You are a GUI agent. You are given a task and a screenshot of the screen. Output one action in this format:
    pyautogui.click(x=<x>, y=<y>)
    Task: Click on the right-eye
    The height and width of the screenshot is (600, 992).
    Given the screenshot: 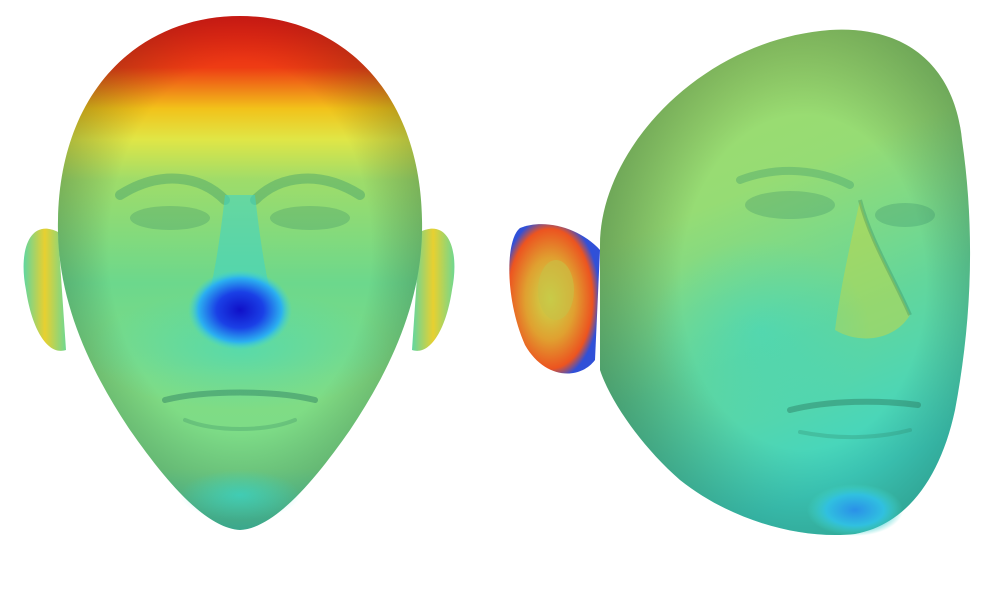 What is the action you would take?
    pyautogui.click(x=310, y=218)
    